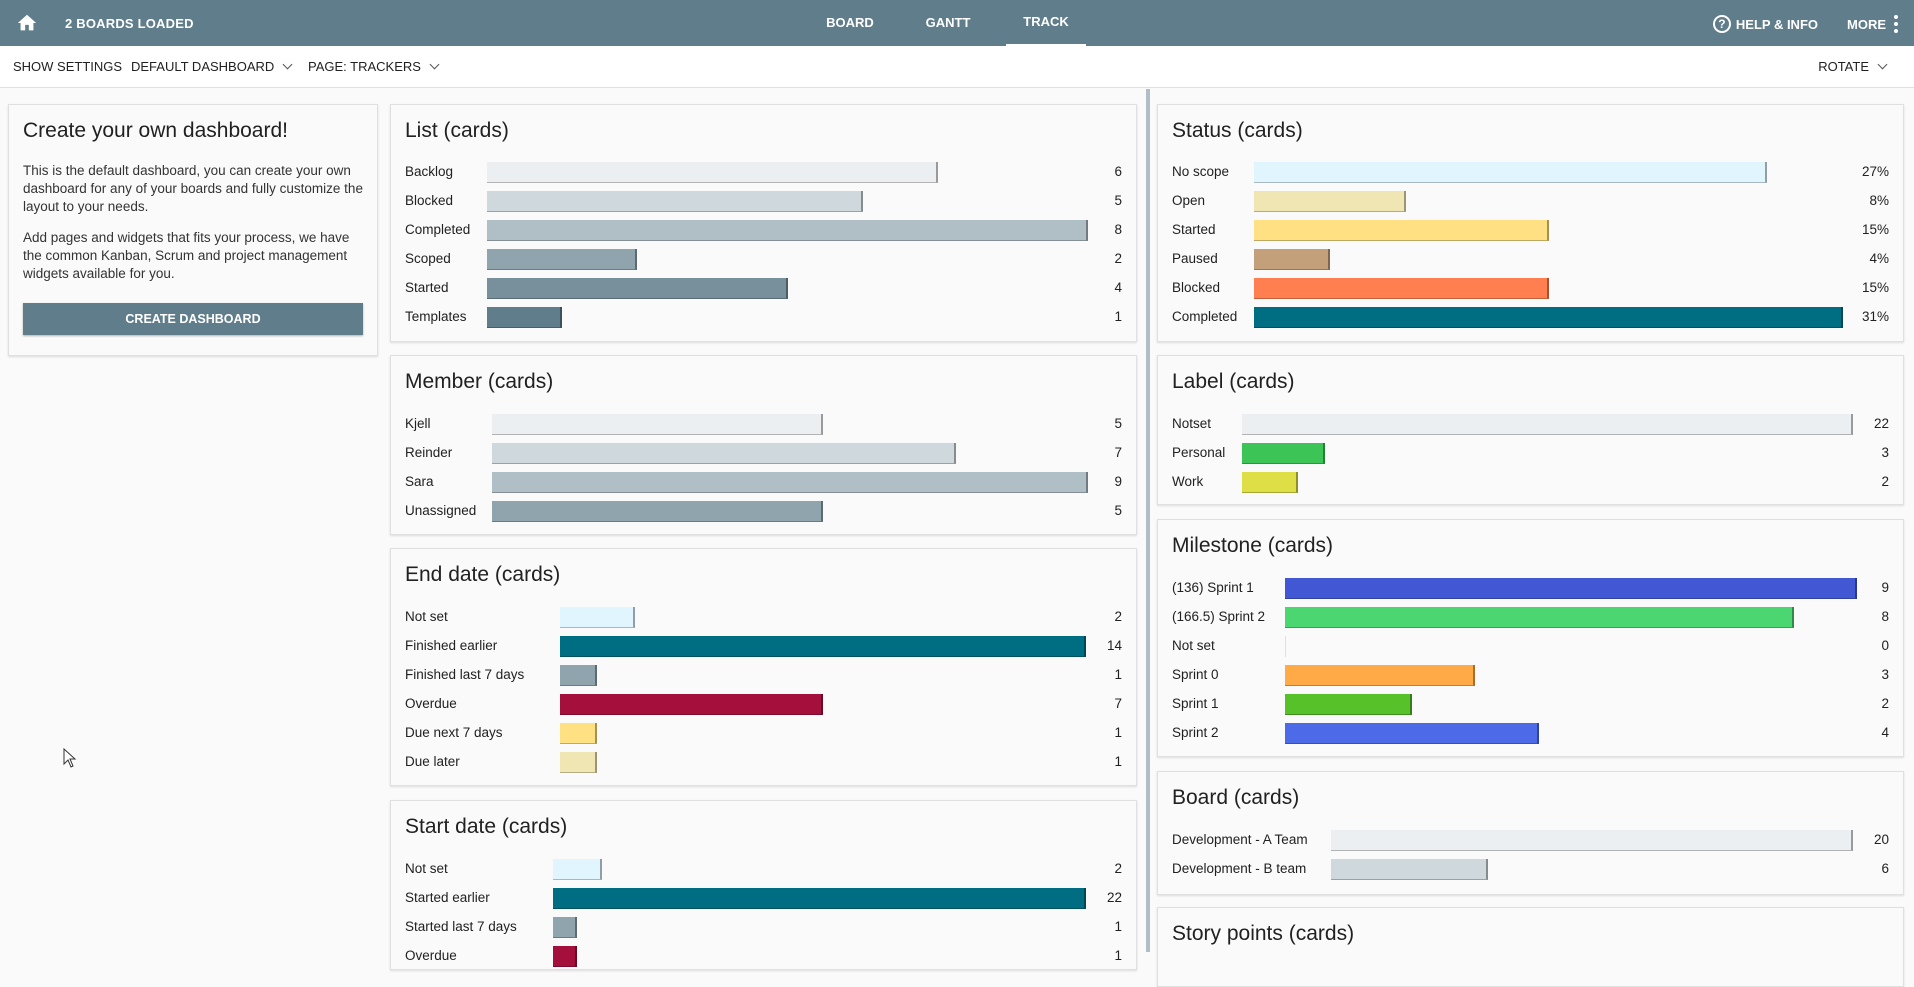 The width and height of the screenshot is (1914, 987). I want to click on page-select: PAGE: TRACKERS, so click(374, 66).